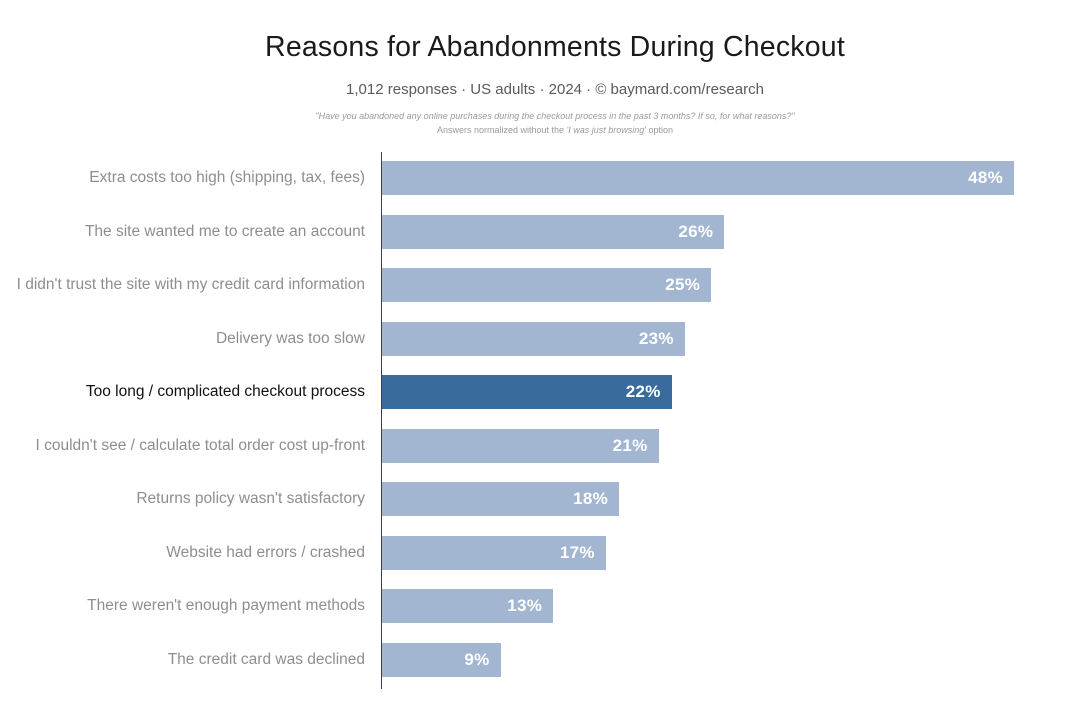 The image size is (1080, 725). What do you see at coordinates (226, 605) in the screenshot?
I see `category-label: There weren't enough payment methods` at bounding box center [226, 605].